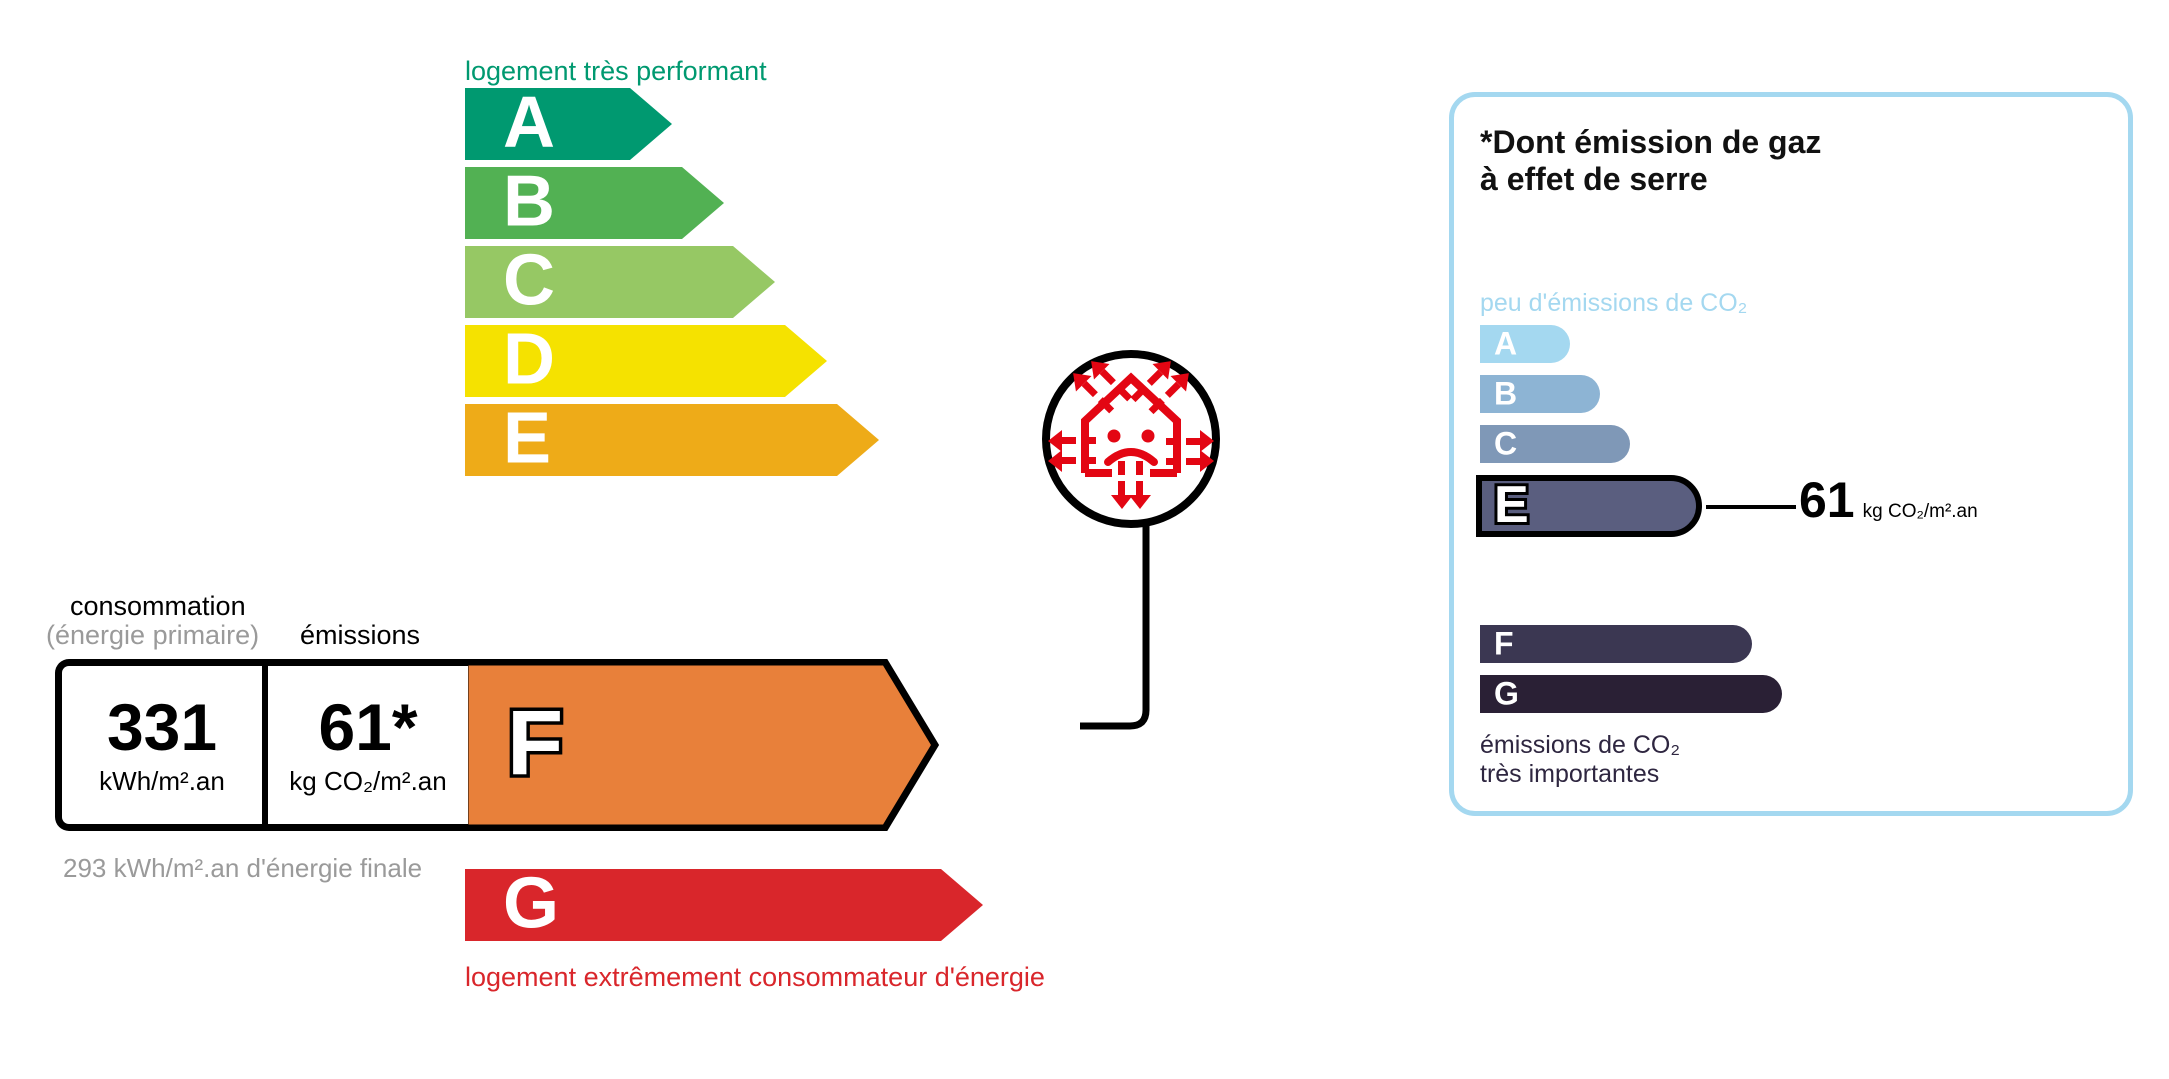  What do you see at coordinates (616, 71) in the screenshot?
I see `energy-scale-caption-top: logement très performant` at bounding box center [616, 71].